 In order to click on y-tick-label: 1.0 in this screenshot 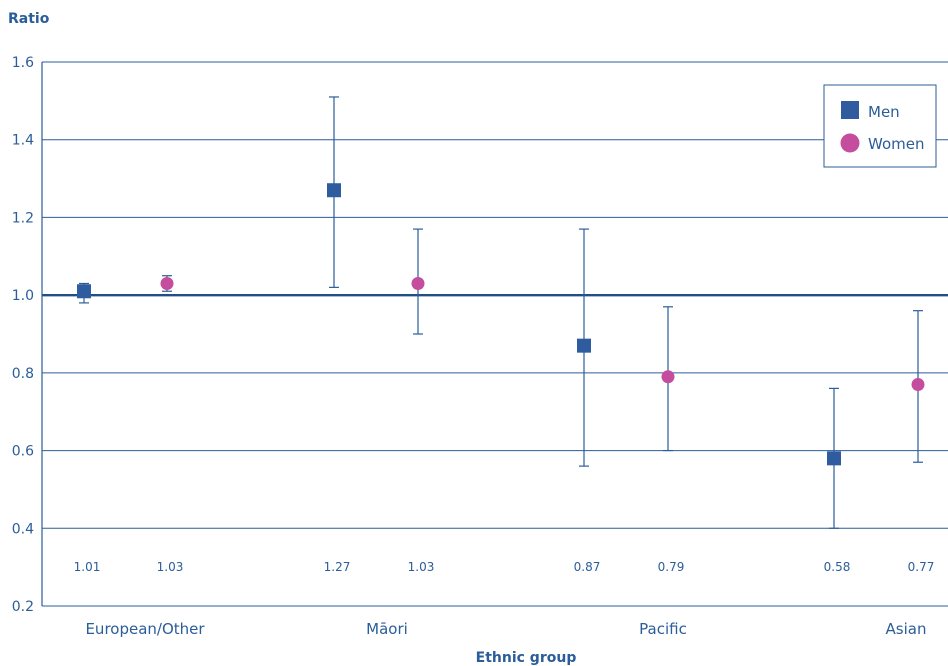, I will do `click(23, 296)`.